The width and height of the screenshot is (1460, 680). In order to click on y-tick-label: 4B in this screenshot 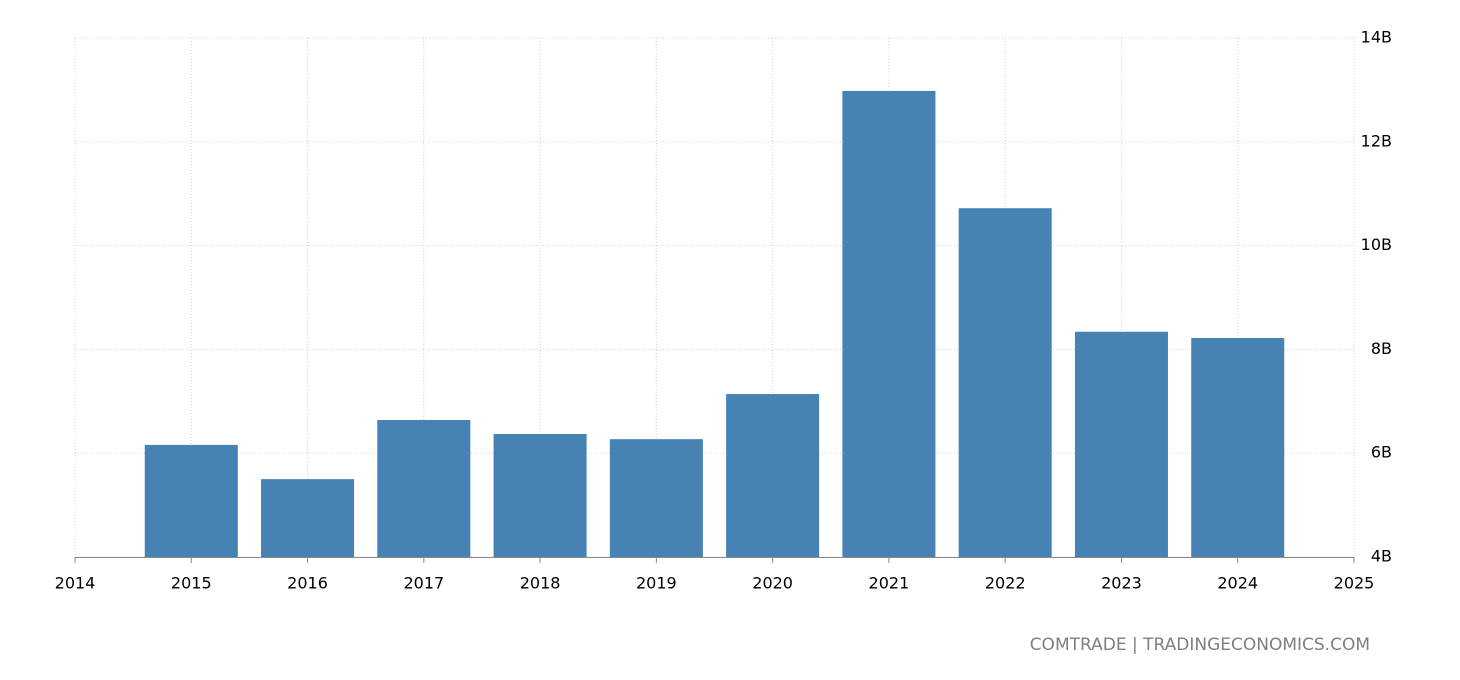, I will do `click(1381, 556)`.